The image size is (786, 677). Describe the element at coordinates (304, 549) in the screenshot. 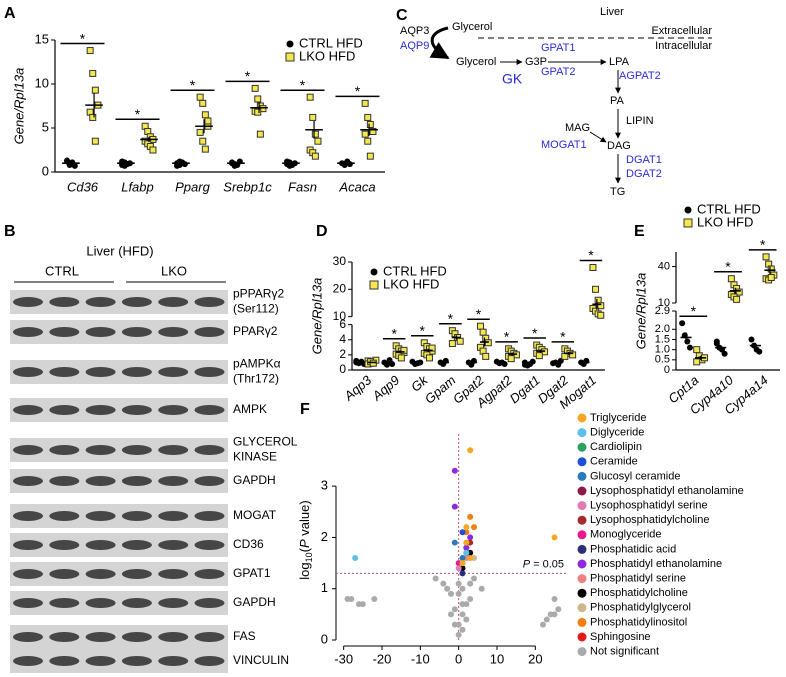

I see `y-axis-title-part: (` at that location.